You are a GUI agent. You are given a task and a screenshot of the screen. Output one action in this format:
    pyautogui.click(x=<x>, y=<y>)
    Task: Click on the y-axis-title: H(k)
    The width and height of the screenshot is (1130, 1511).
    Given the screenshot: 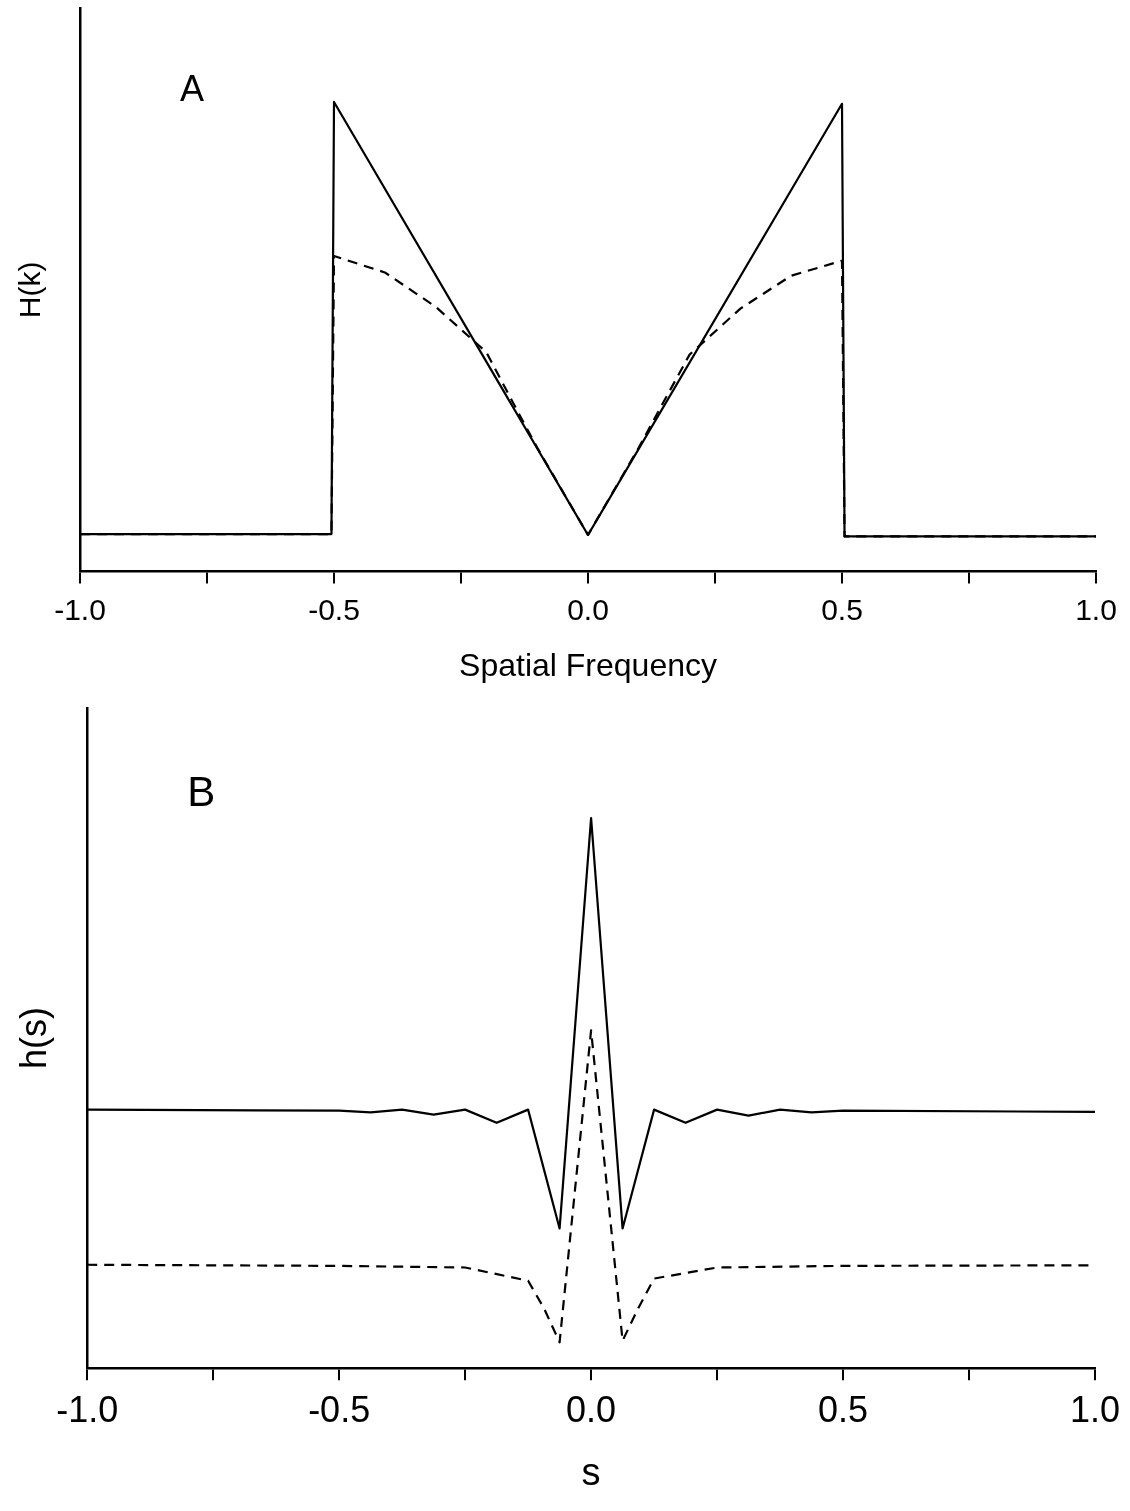 What is the action you would take?
    pyautogui.click(x=30, y=290)
    